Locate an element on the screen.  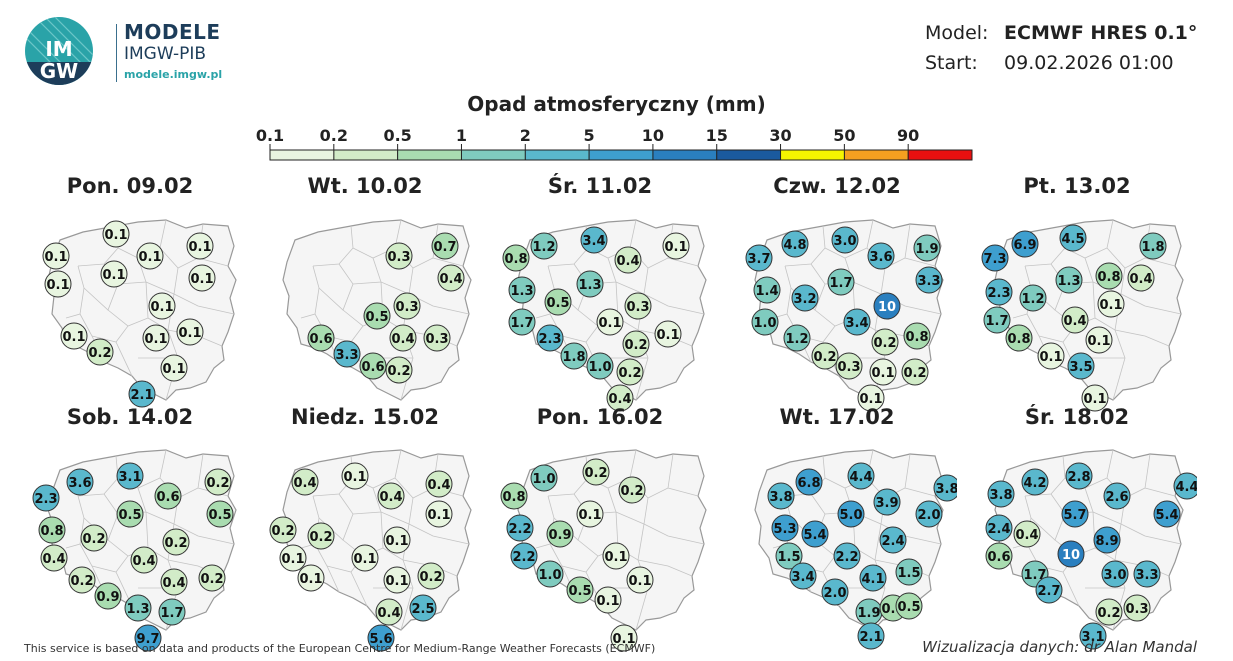
imgw-logo: IM GW MODELE IMGW-PIB modele.imgw.pl is located at coordinates (124, 51).